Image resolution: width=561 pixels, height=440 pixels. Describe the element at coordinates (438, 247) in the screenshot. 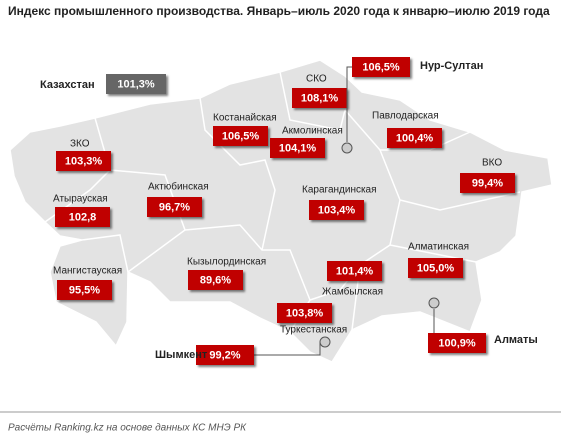

I see `region-name: Алматинская` at that location.